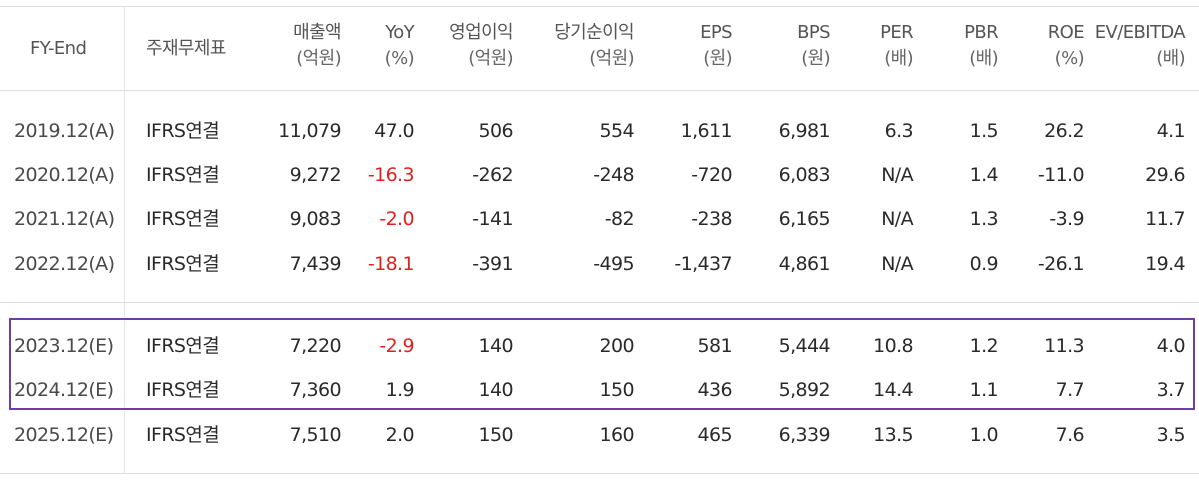  I want to click on header-per: PER (배), so click(843, 46).